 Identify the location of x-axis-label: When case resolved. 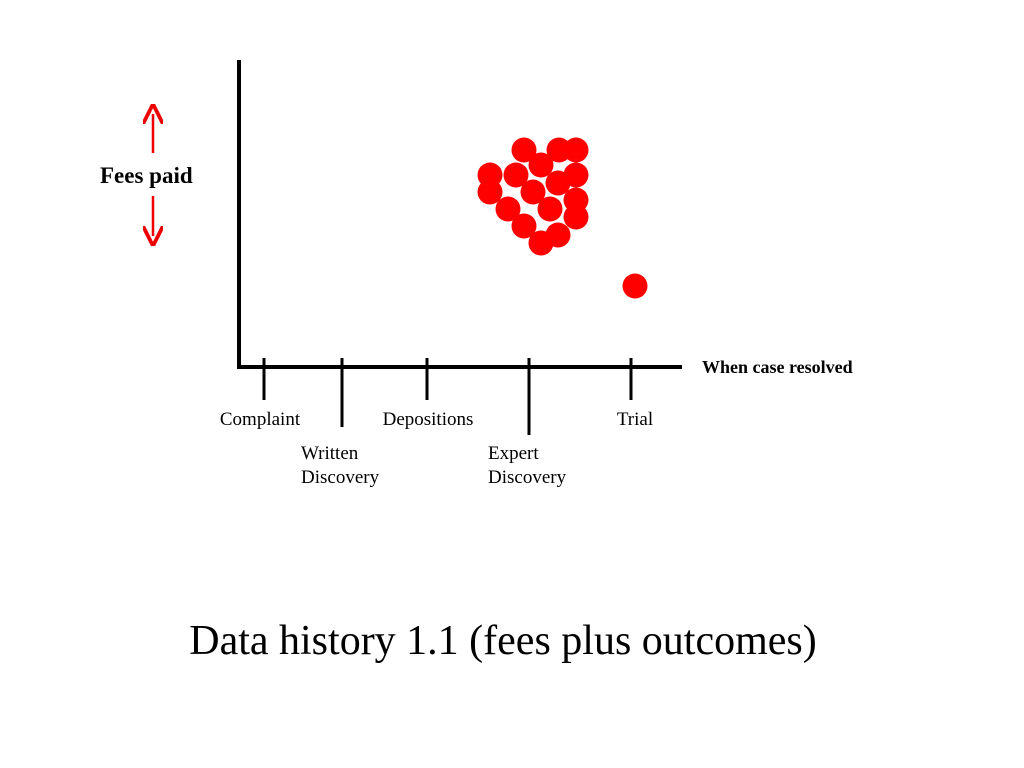
(777, 367).